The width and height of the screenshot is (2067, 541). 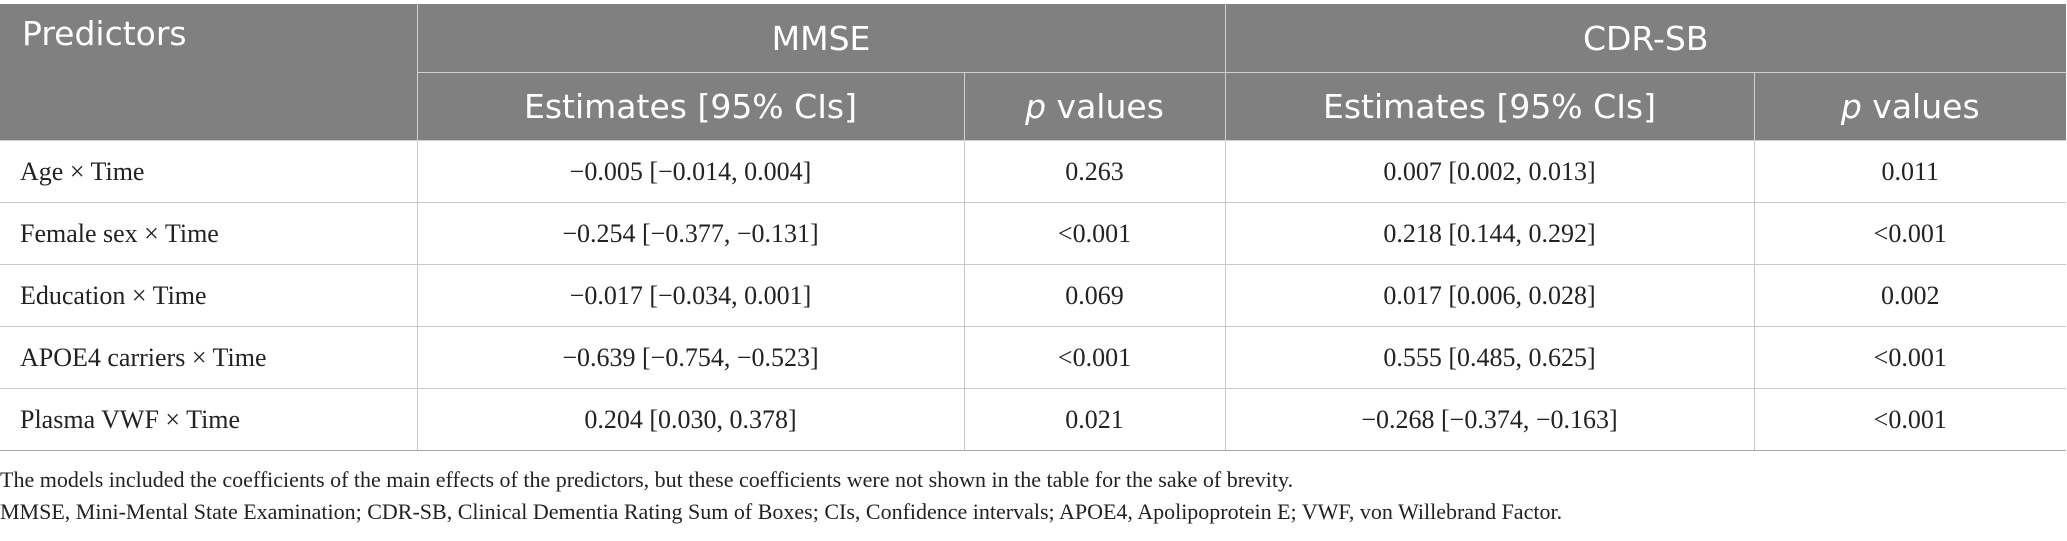 I want to click on mmse-p-values-header: p values, so click(x=1094, y=106).